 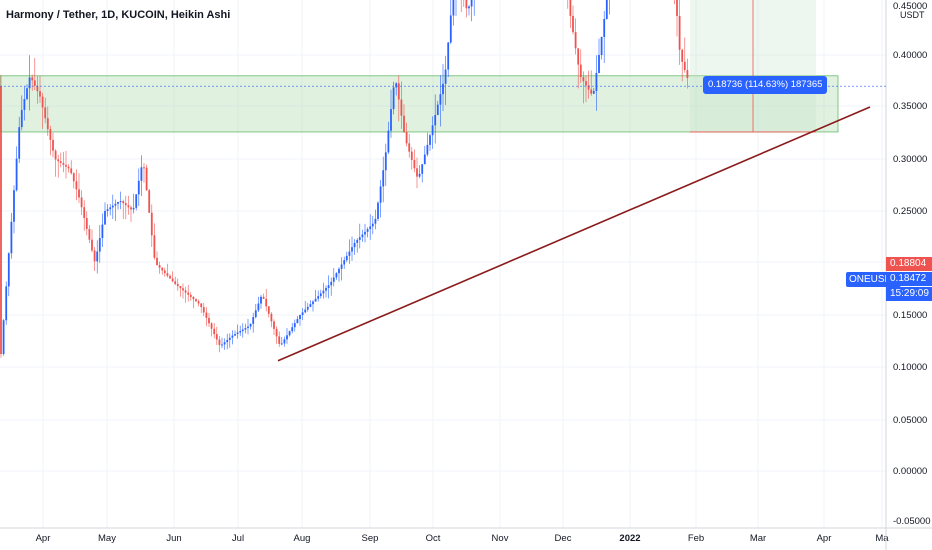 I want to click on y-tick-label: 0.35000, so click(x=910, y=106).